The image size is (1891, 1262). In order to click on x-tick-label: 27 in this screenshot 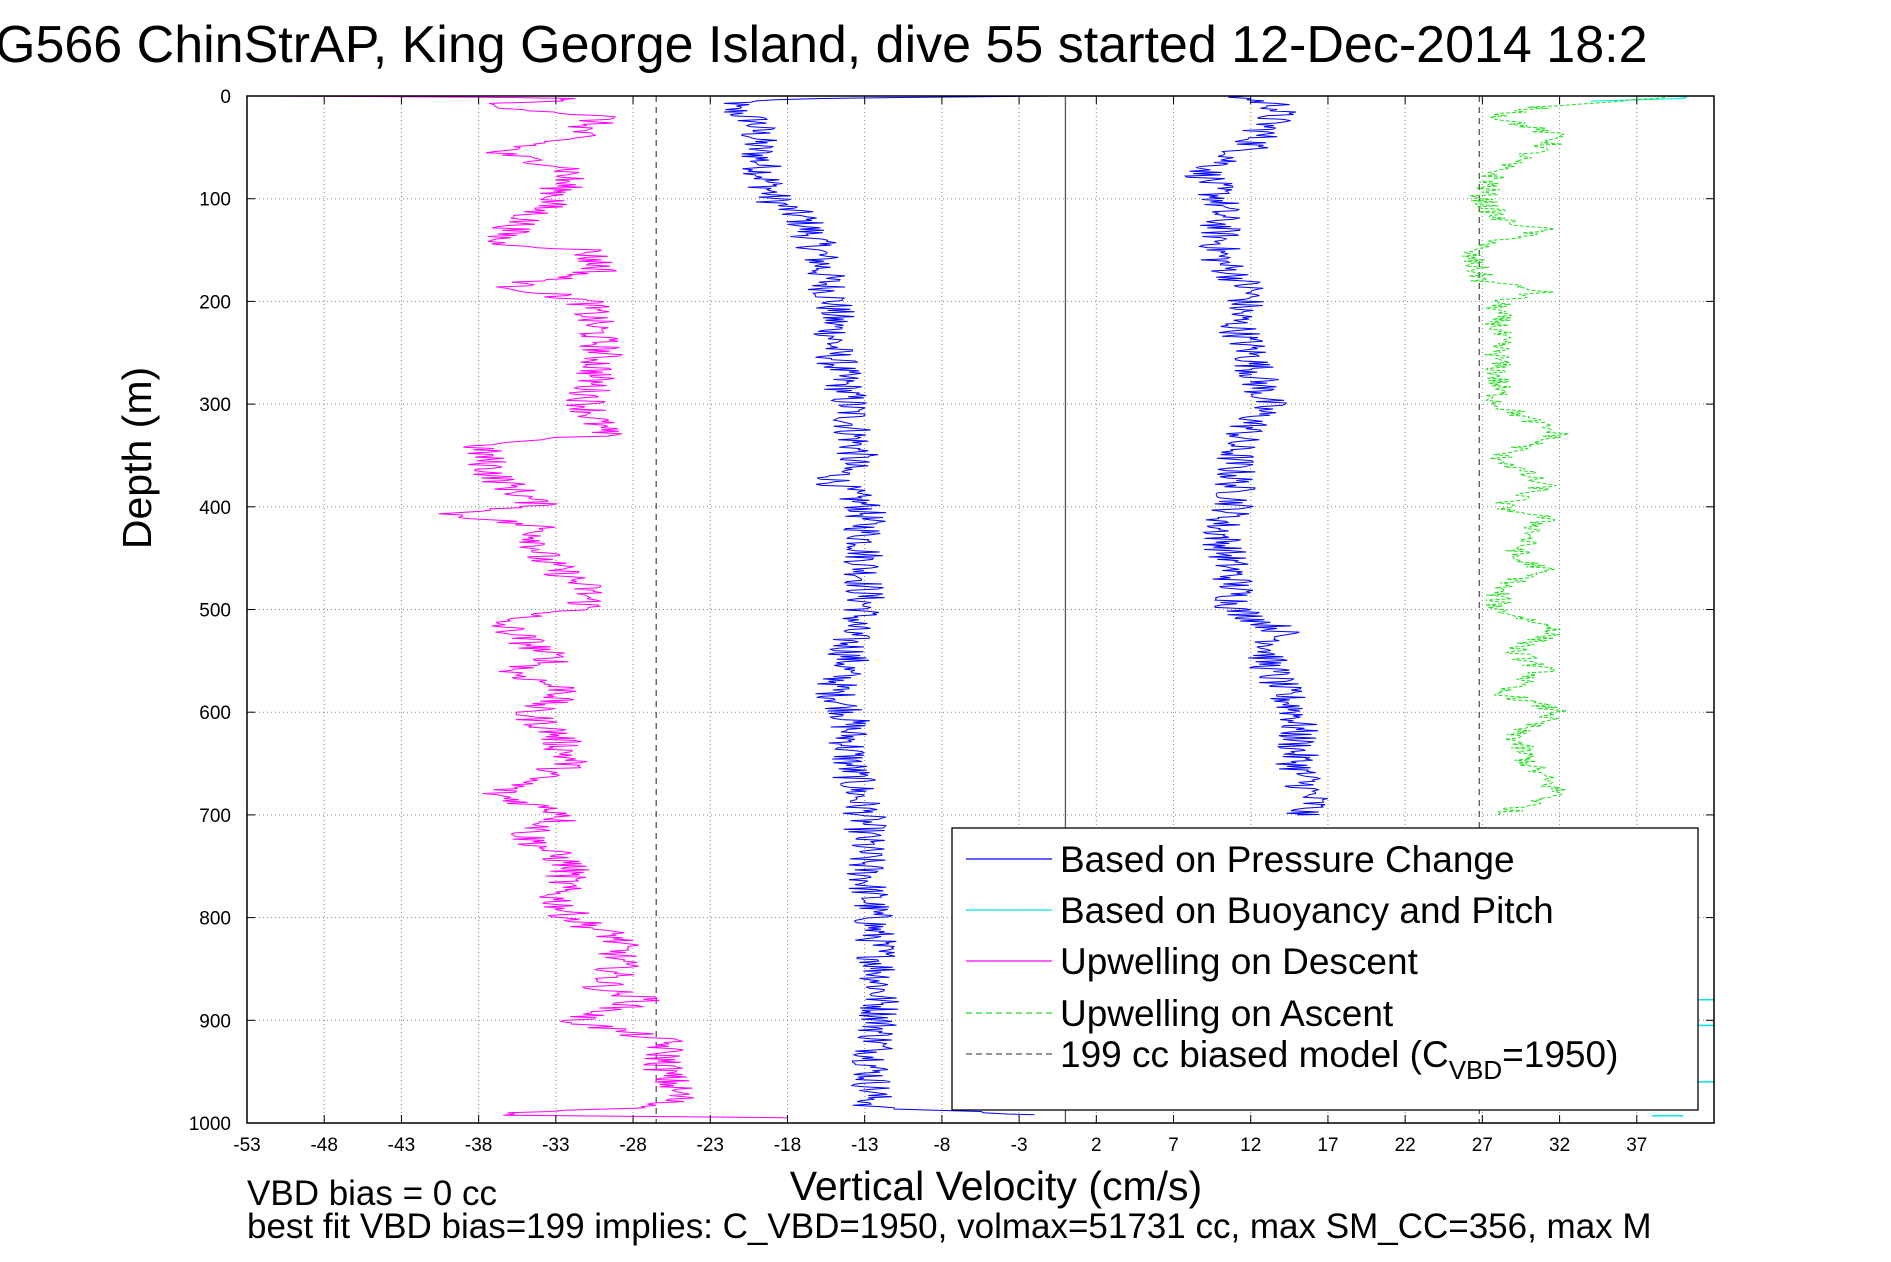, I will do `click(1482, 1145)`.